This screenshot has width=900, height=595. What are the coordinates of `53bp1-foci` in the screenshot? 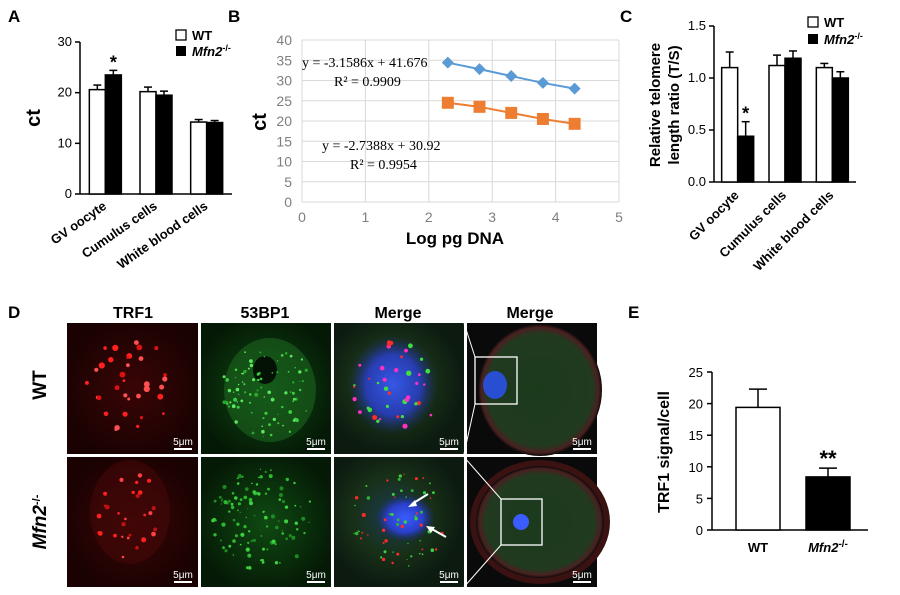 It's located at (261, 519).